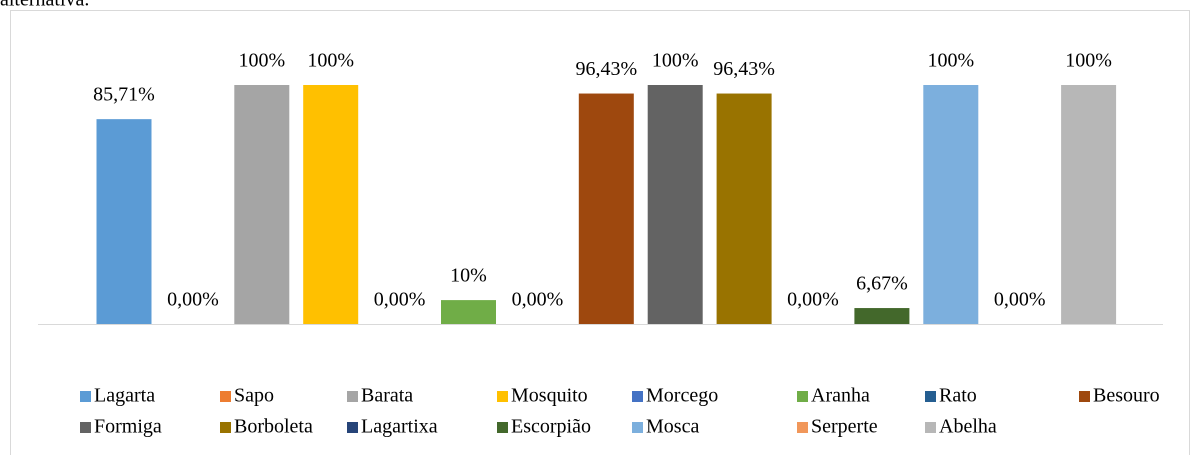 The image size is (1193, 455). What do you see at coordinates (844, 427) in the screenshot?
I see `legend-label: Serperte` at bounding box center [844, 427].